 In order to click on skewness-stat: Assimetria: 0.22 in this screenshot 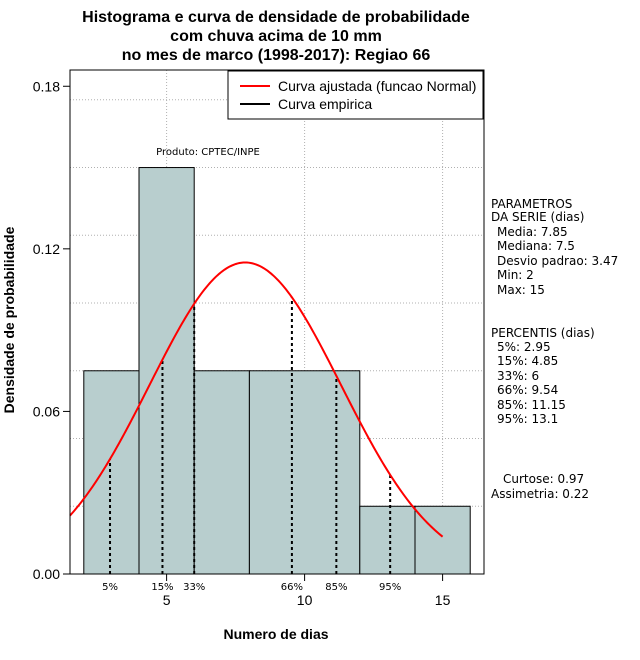, I will do `click(540, 494)`.